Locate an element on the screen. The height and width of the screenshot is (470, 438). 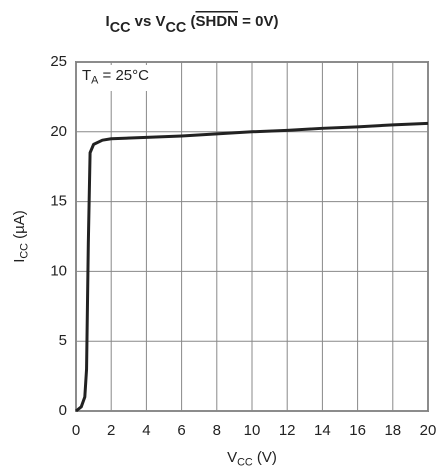
x-tick-label: 14 is located at coordinates (322, 430).